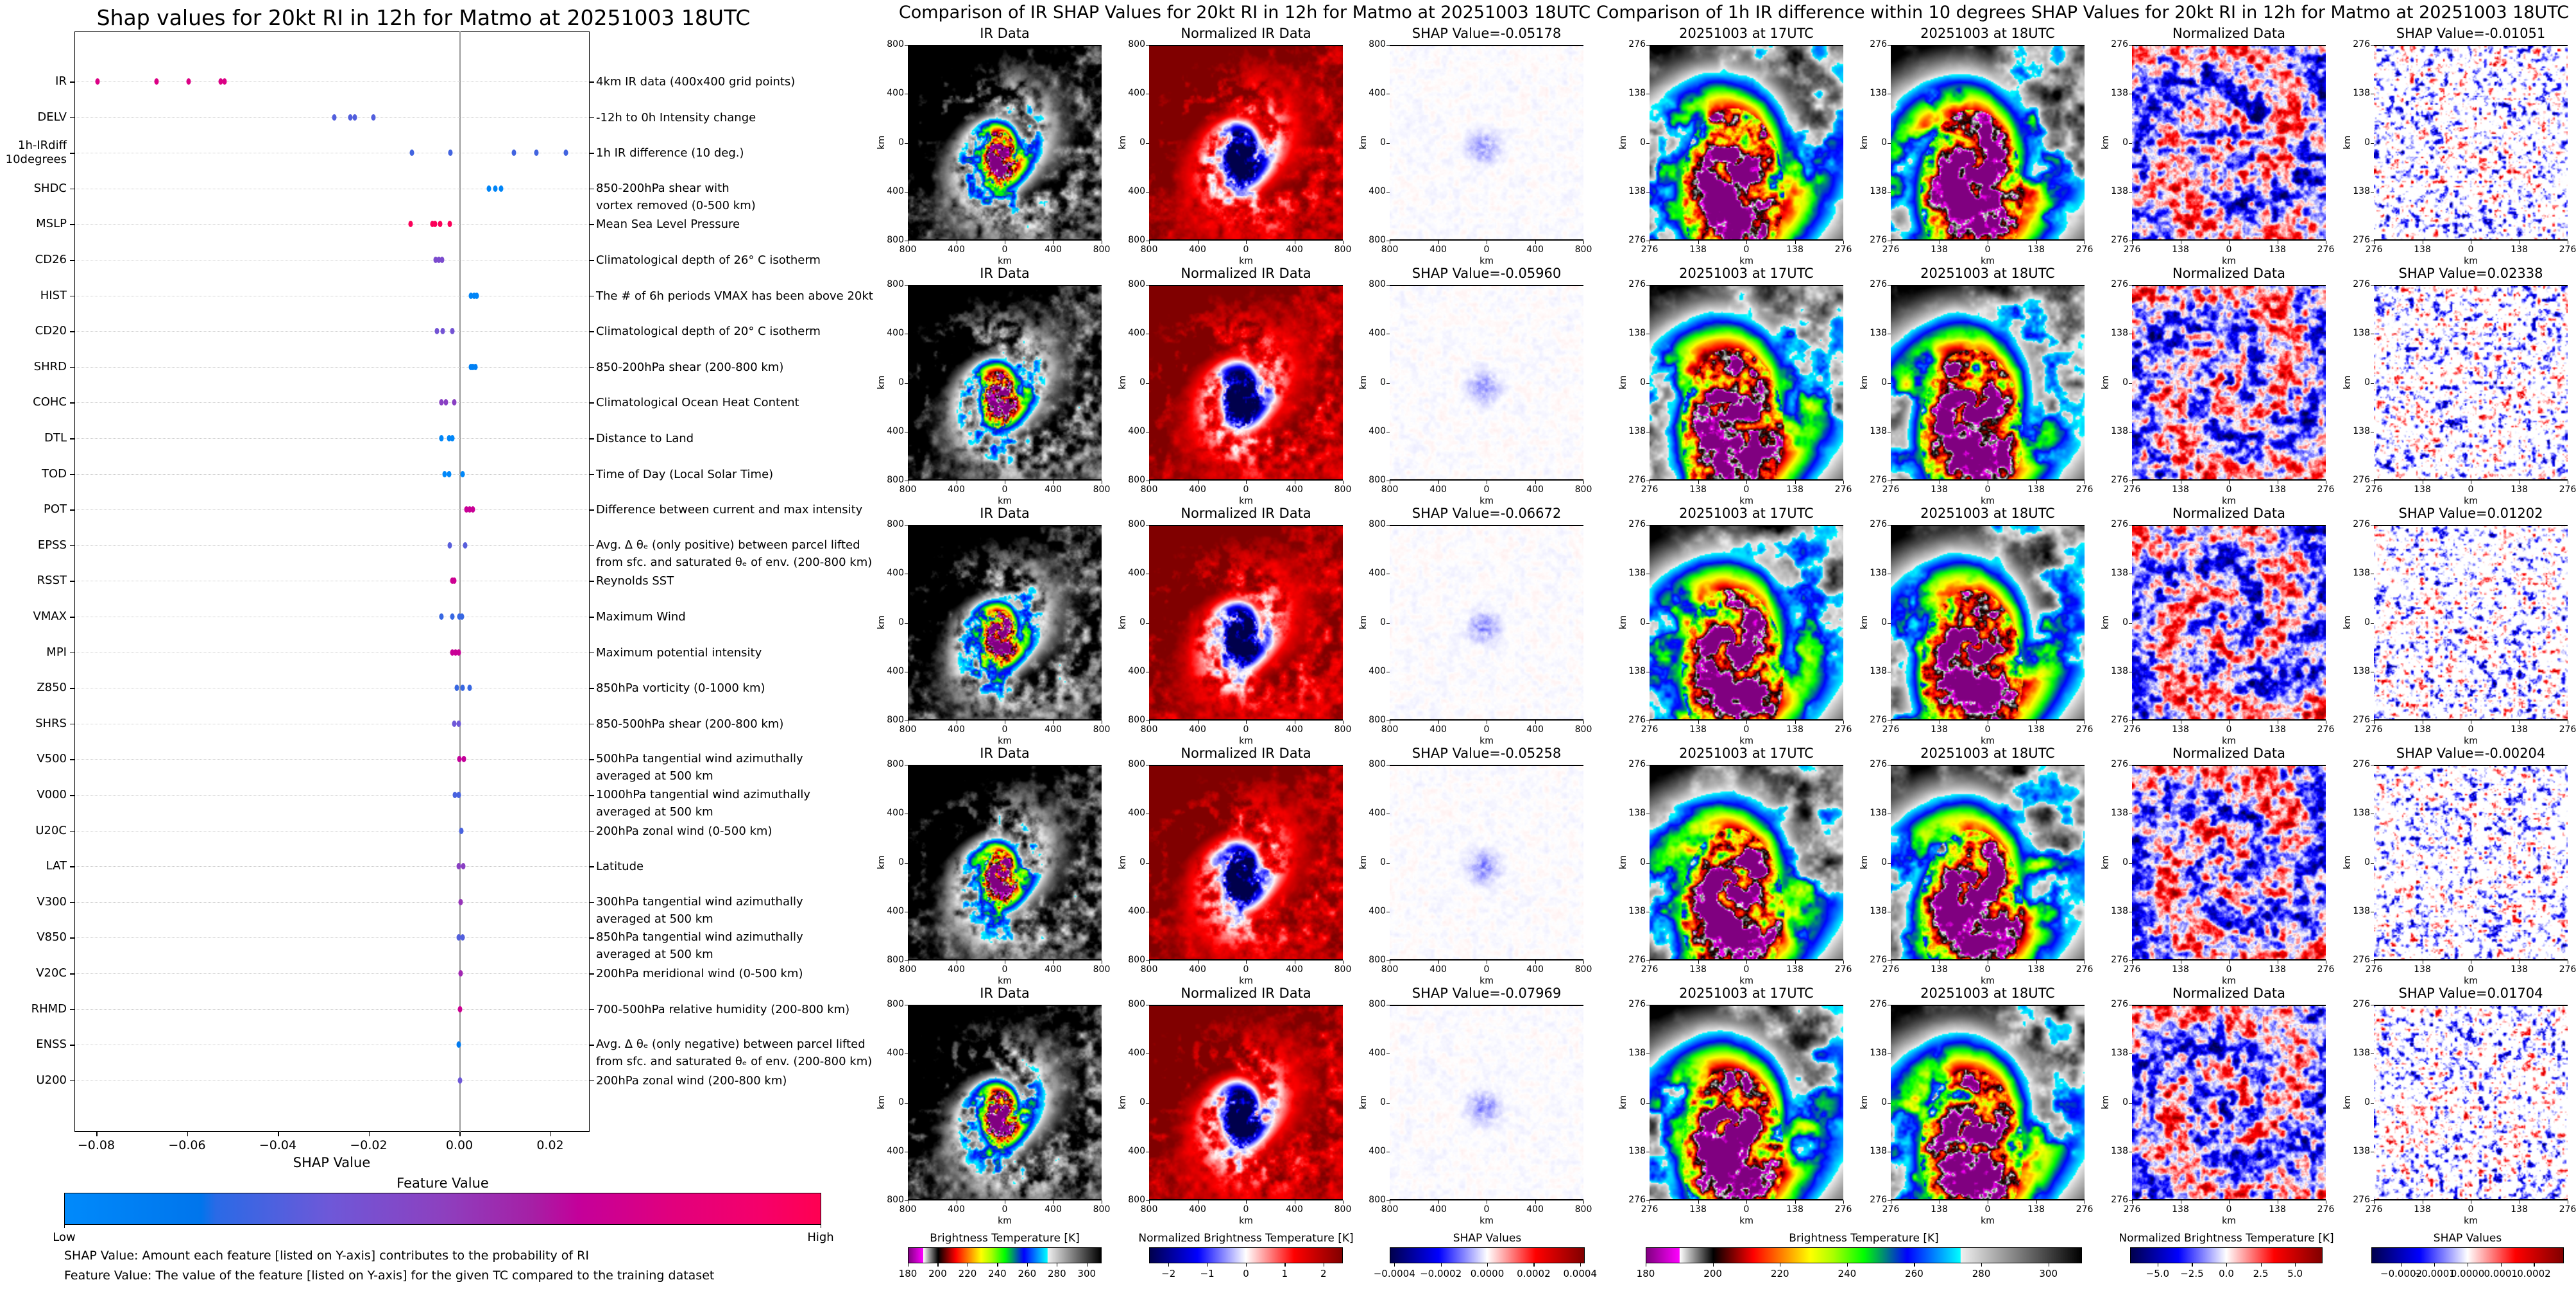  Describe the element at coordinates (1487, 1255) in the screenshot. I see `colorbar-seismic` at that location.